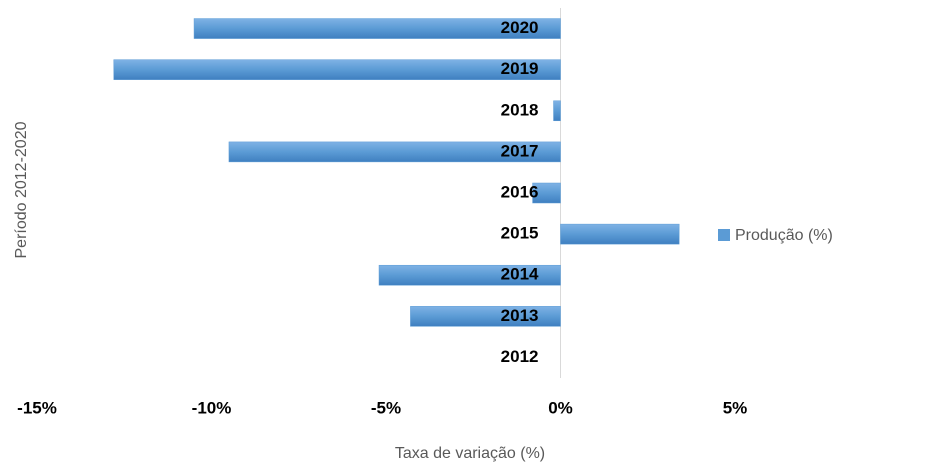 The image size is (943, 467). Describe the element at coordinates (520, 150) in the screenshot. I see `y-tick-label: 2017` at that location.